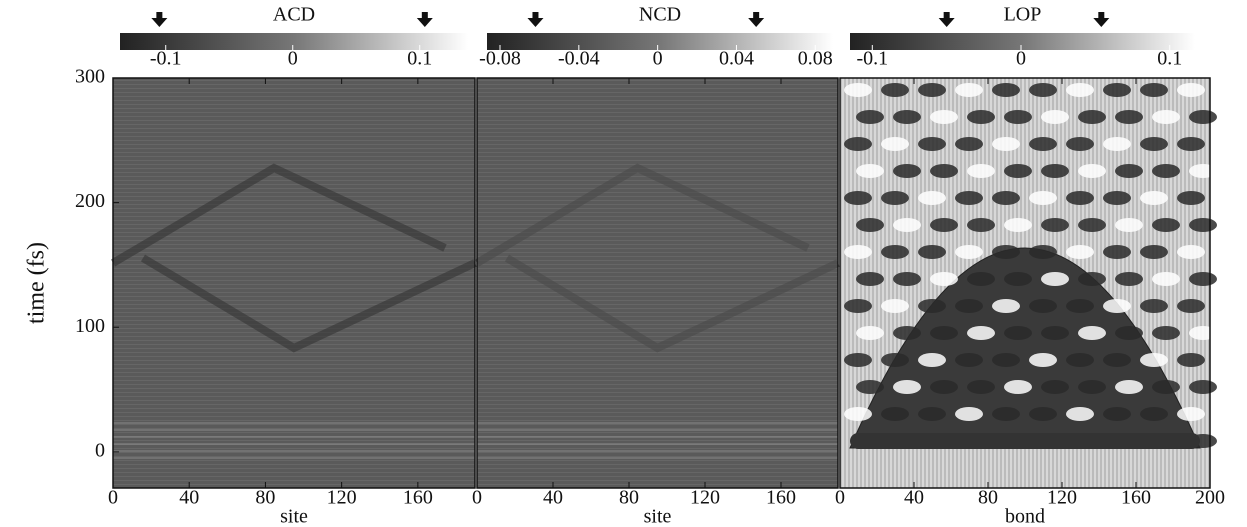  Describe the element at coordinates (90, 77) in the screenshot. I see `y-tick-label: 300` at that location.